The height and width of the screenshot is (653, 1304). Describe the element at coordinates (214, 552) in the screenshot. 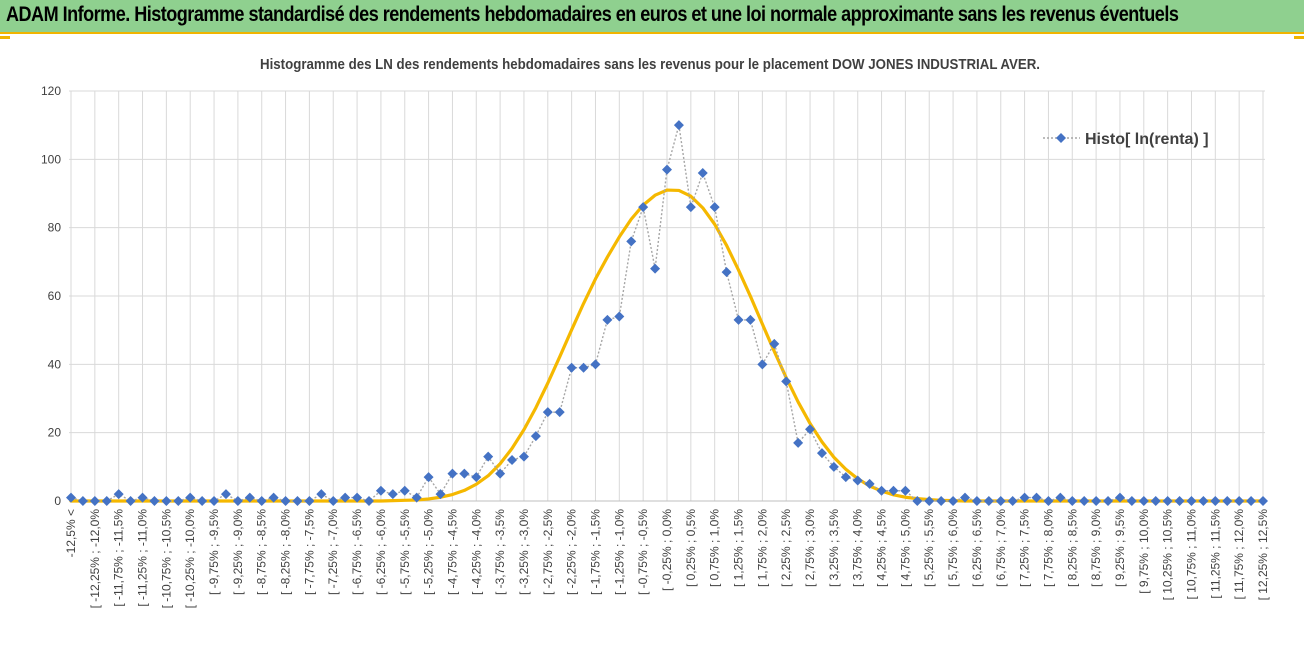

I see `x-tick-label: [ -9,75% ; -9,5%` at that location.